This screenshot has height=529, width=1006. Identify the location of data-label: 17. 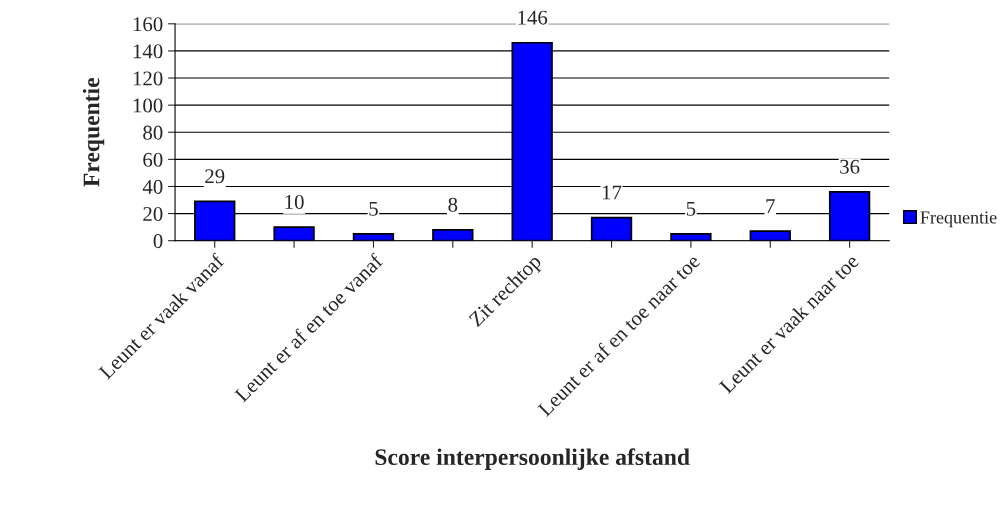
(612, 192).